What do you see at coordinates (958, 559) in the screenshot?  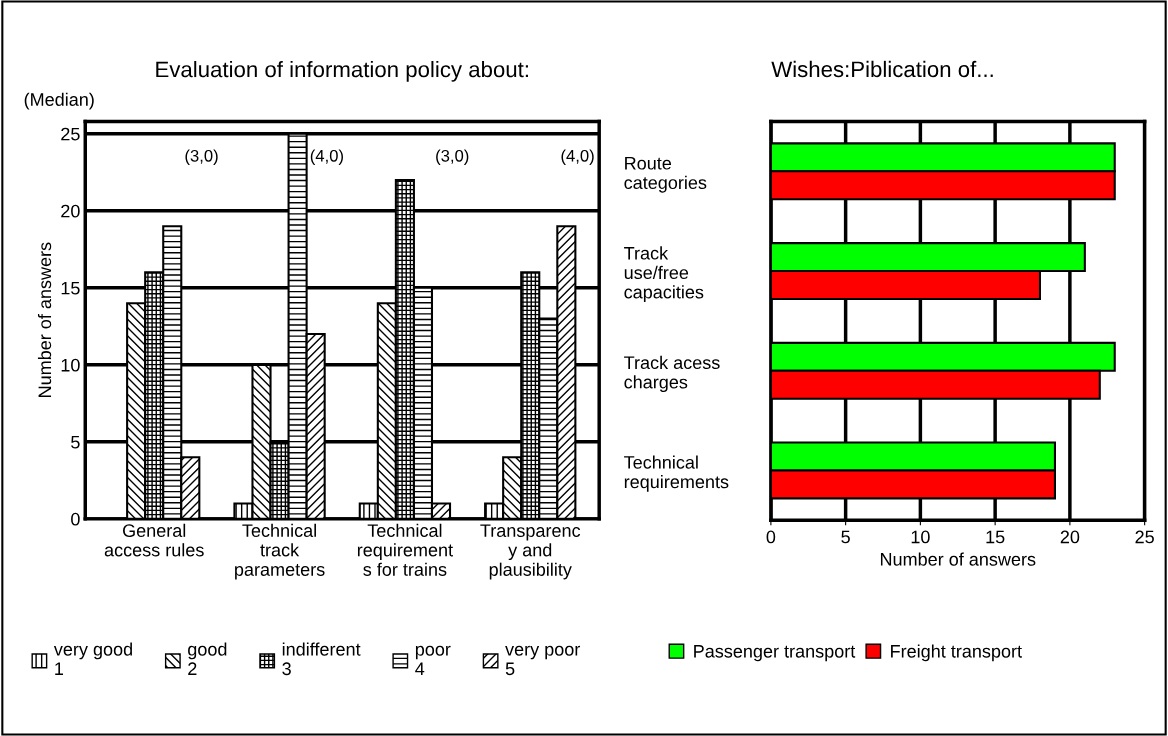 I see `x-axis-title: Number of answers` at bounding box center [958, 559].